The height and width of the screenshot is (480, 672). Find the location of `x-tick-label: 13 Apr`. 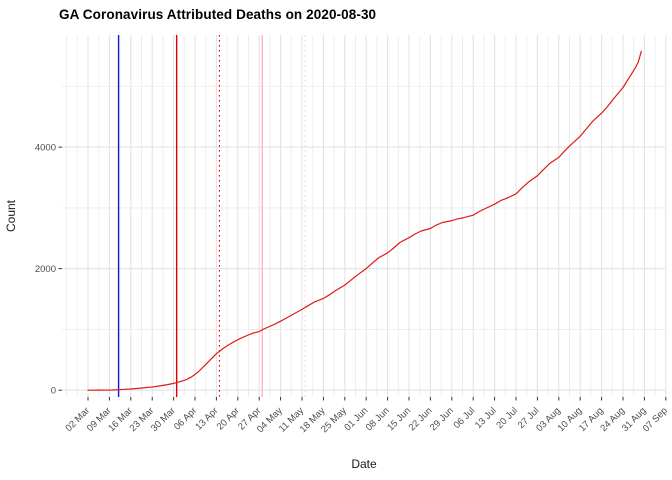

x-tick-label: 13 Apr is located at coordinates (206, 418).